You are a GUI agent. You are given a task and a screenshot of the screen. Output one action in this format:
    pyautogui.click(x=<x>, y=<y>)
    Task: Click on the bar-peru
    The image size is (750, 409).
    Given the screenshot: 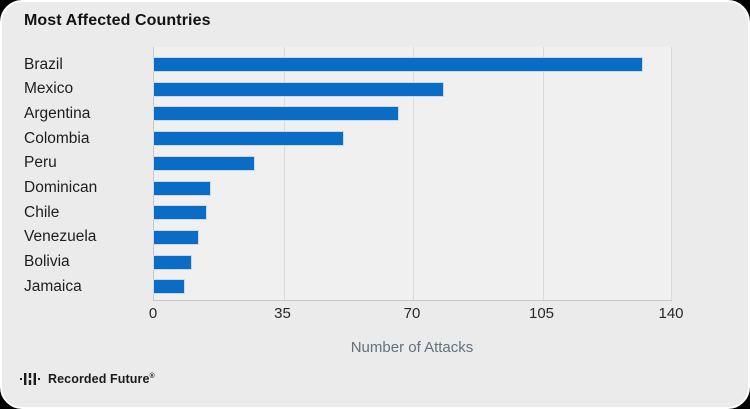 What is the action you would take?
    pyautogui.click(x=204, y=163)
    